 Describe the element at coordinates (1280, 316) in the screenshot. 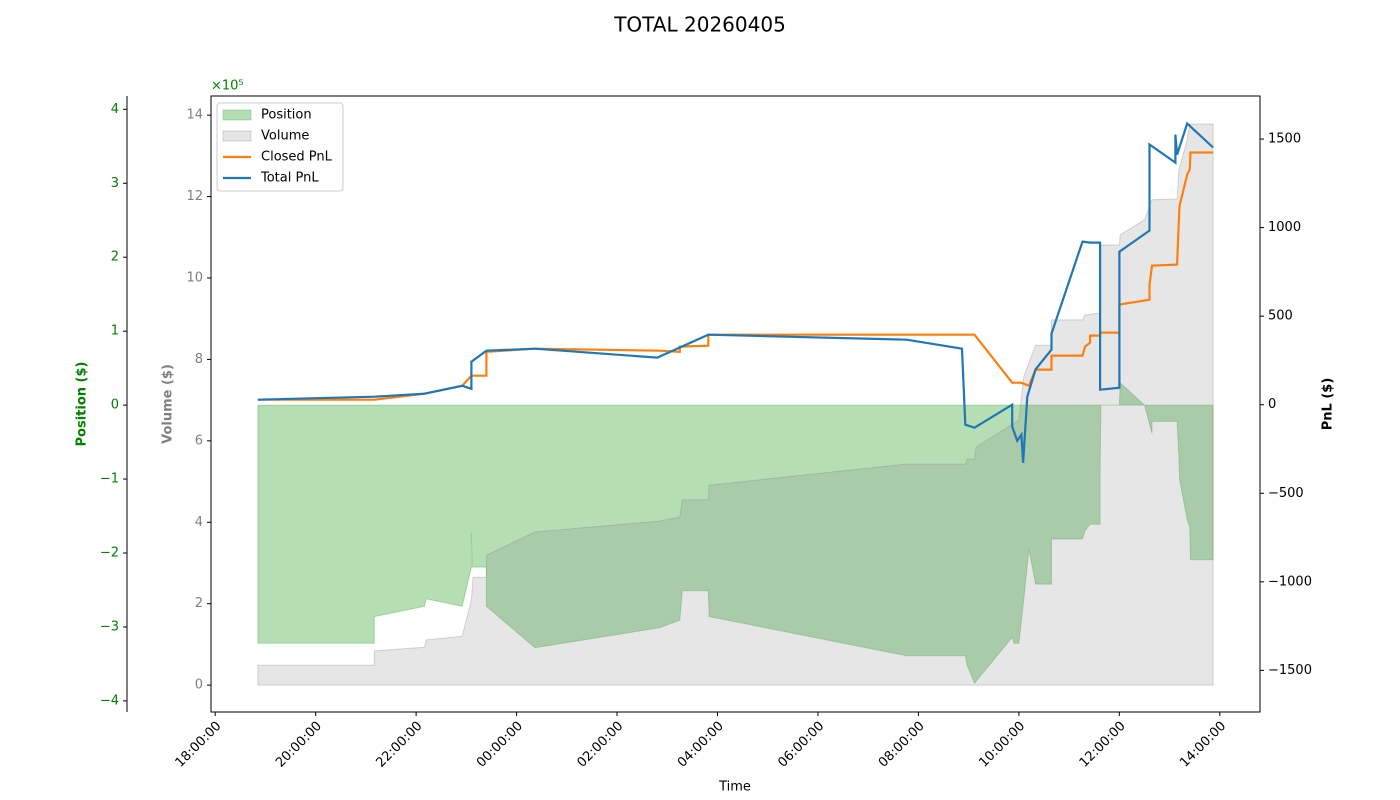

I see `y3ticks-label: 500` at that location.